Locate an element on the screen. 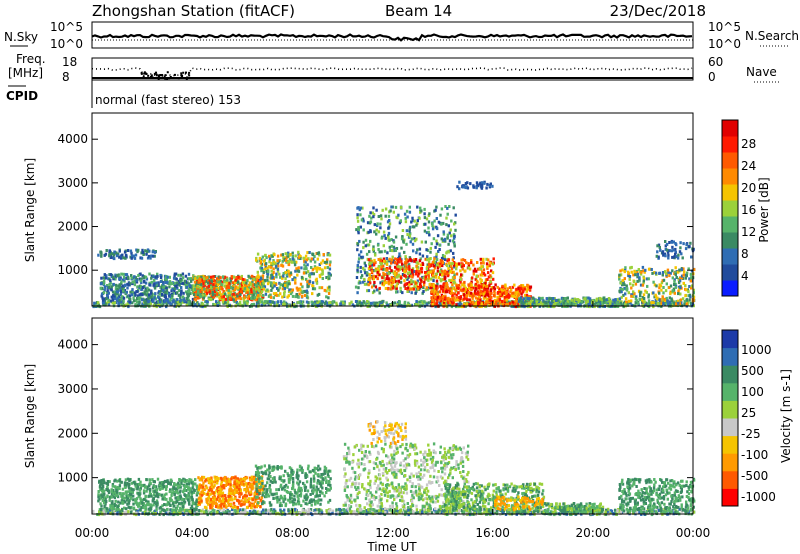 Image resolution: width=800 pixels, height=554 pixels. freq-label: Freq. is located at coordinates (31, 59).